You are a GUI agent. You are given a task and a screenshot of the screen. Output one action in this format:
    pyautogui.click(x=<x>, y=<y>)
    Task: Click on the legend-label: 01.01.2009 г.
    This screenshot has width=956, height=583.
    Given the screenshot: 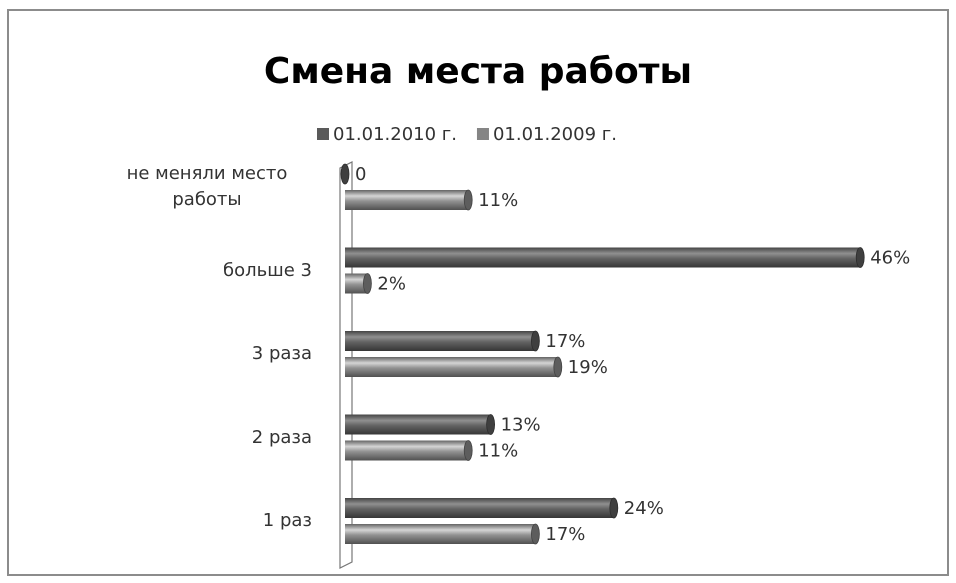 What is the action you would take?
    pyautogui.click(x=555, y=134)
    